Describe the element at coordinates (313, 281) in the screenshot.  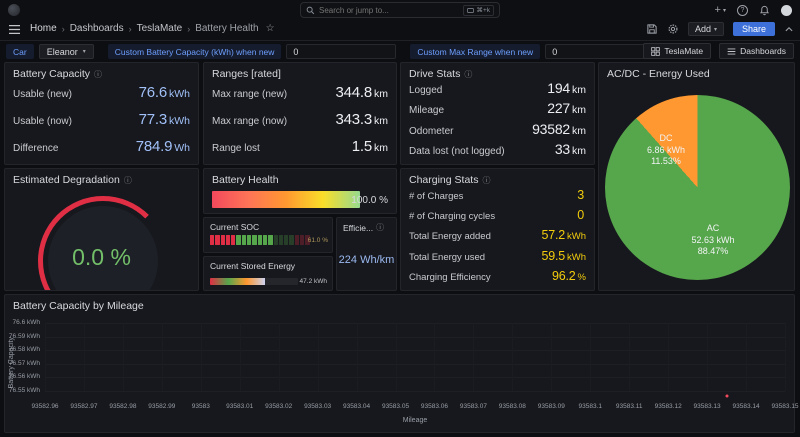
I see `stored-energy-value: 47.2 kWh` at that location.